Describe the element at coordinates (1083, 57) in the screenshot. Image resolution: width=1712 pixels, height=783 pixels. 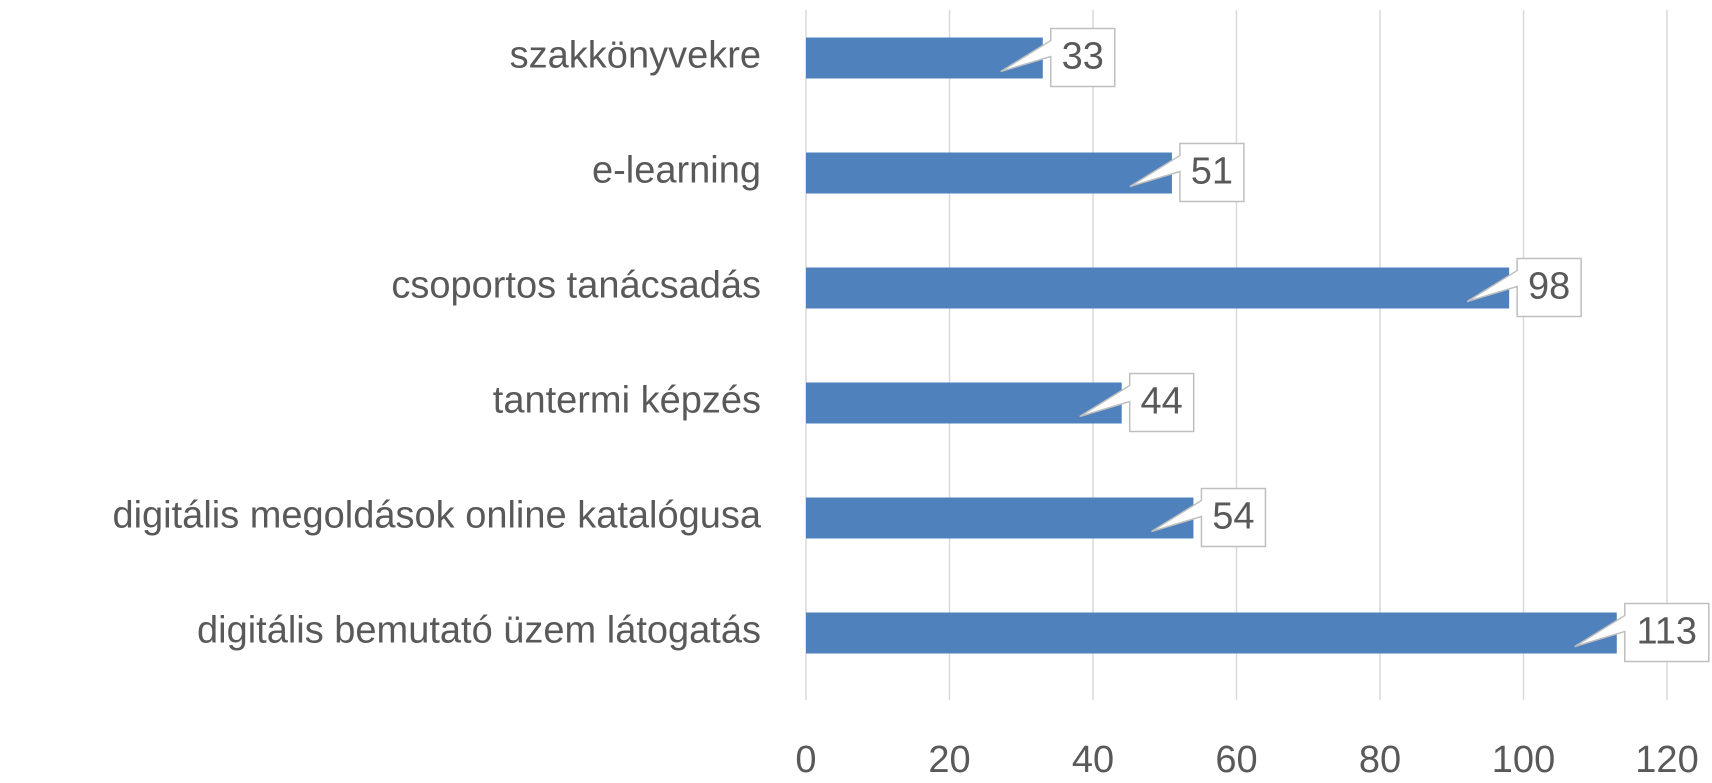
I see `data-label: 33` at that location.